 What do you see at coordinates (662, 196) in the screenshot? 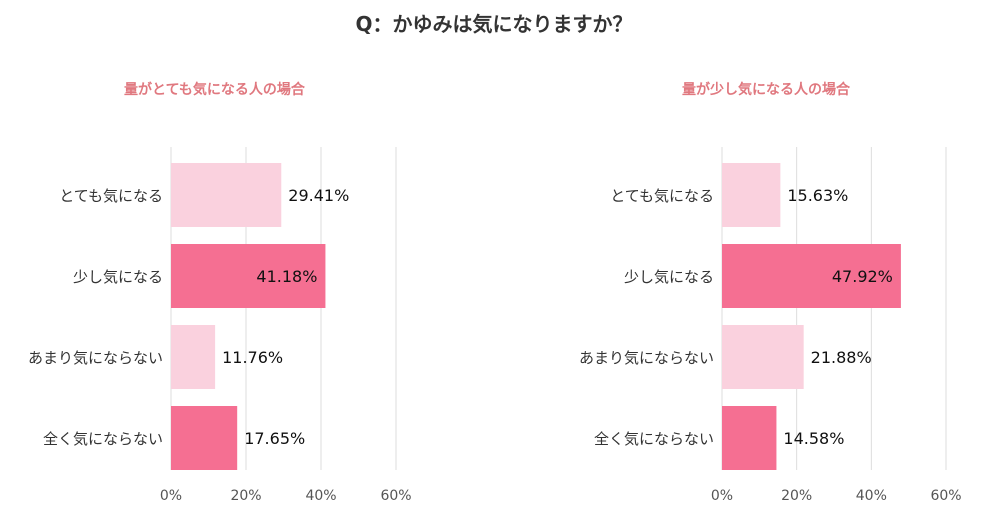
I see `right-category-label: とても気になる` at bounding box center [662, 196].